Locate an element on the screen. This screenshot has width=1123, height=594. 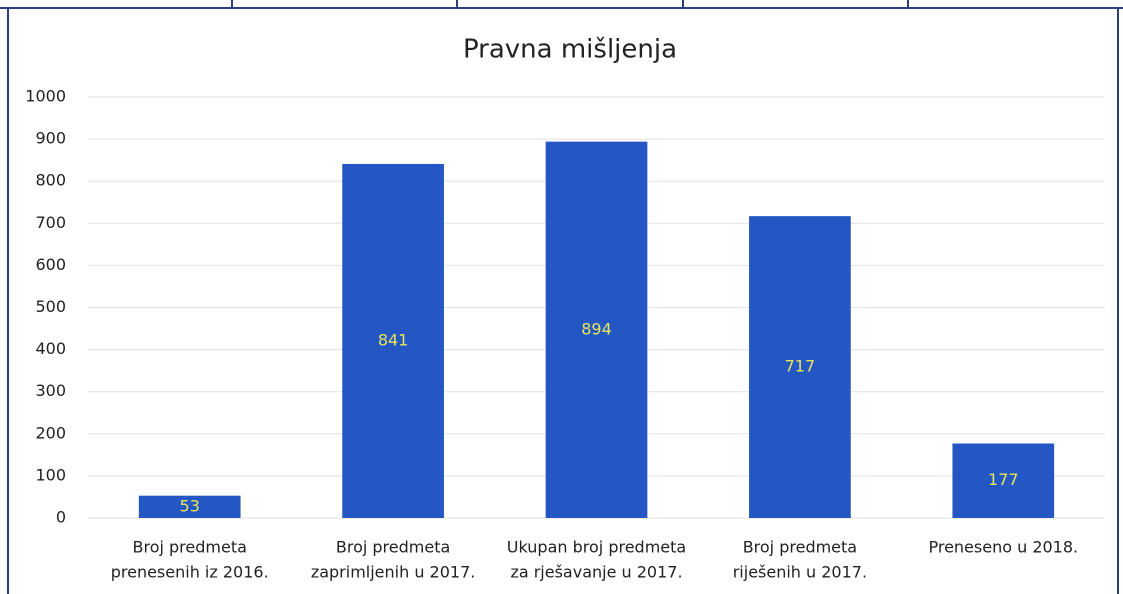
value-label: 717 is located at coordinates (800, 366).